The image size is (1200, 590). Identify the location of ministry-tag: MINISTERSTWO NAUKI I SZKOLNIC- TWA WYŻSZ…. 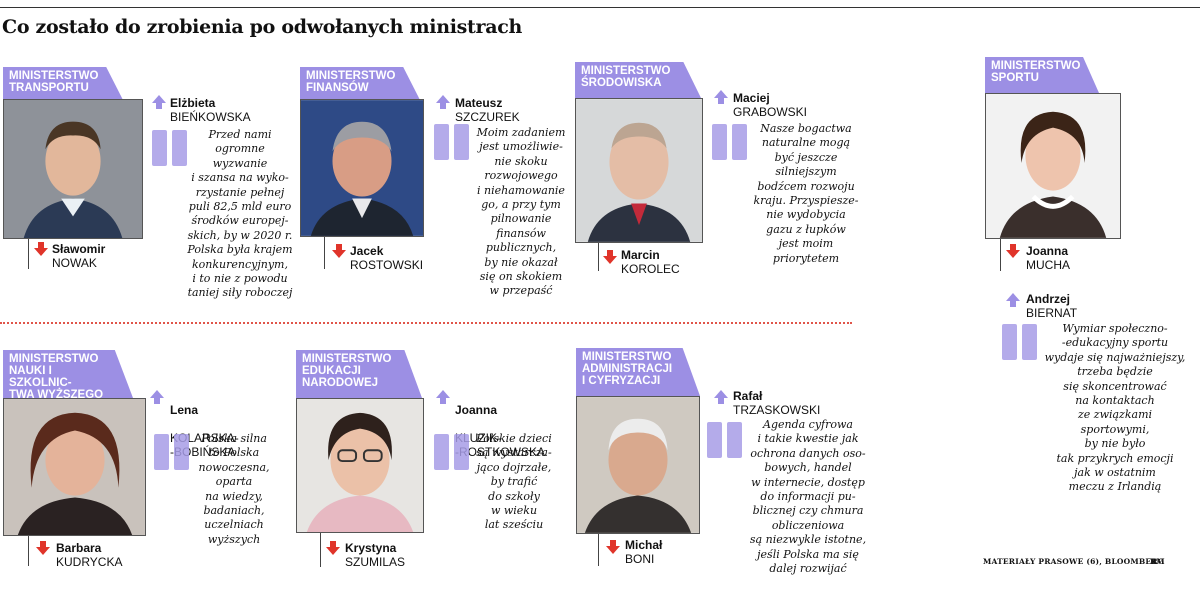
(68, 374).